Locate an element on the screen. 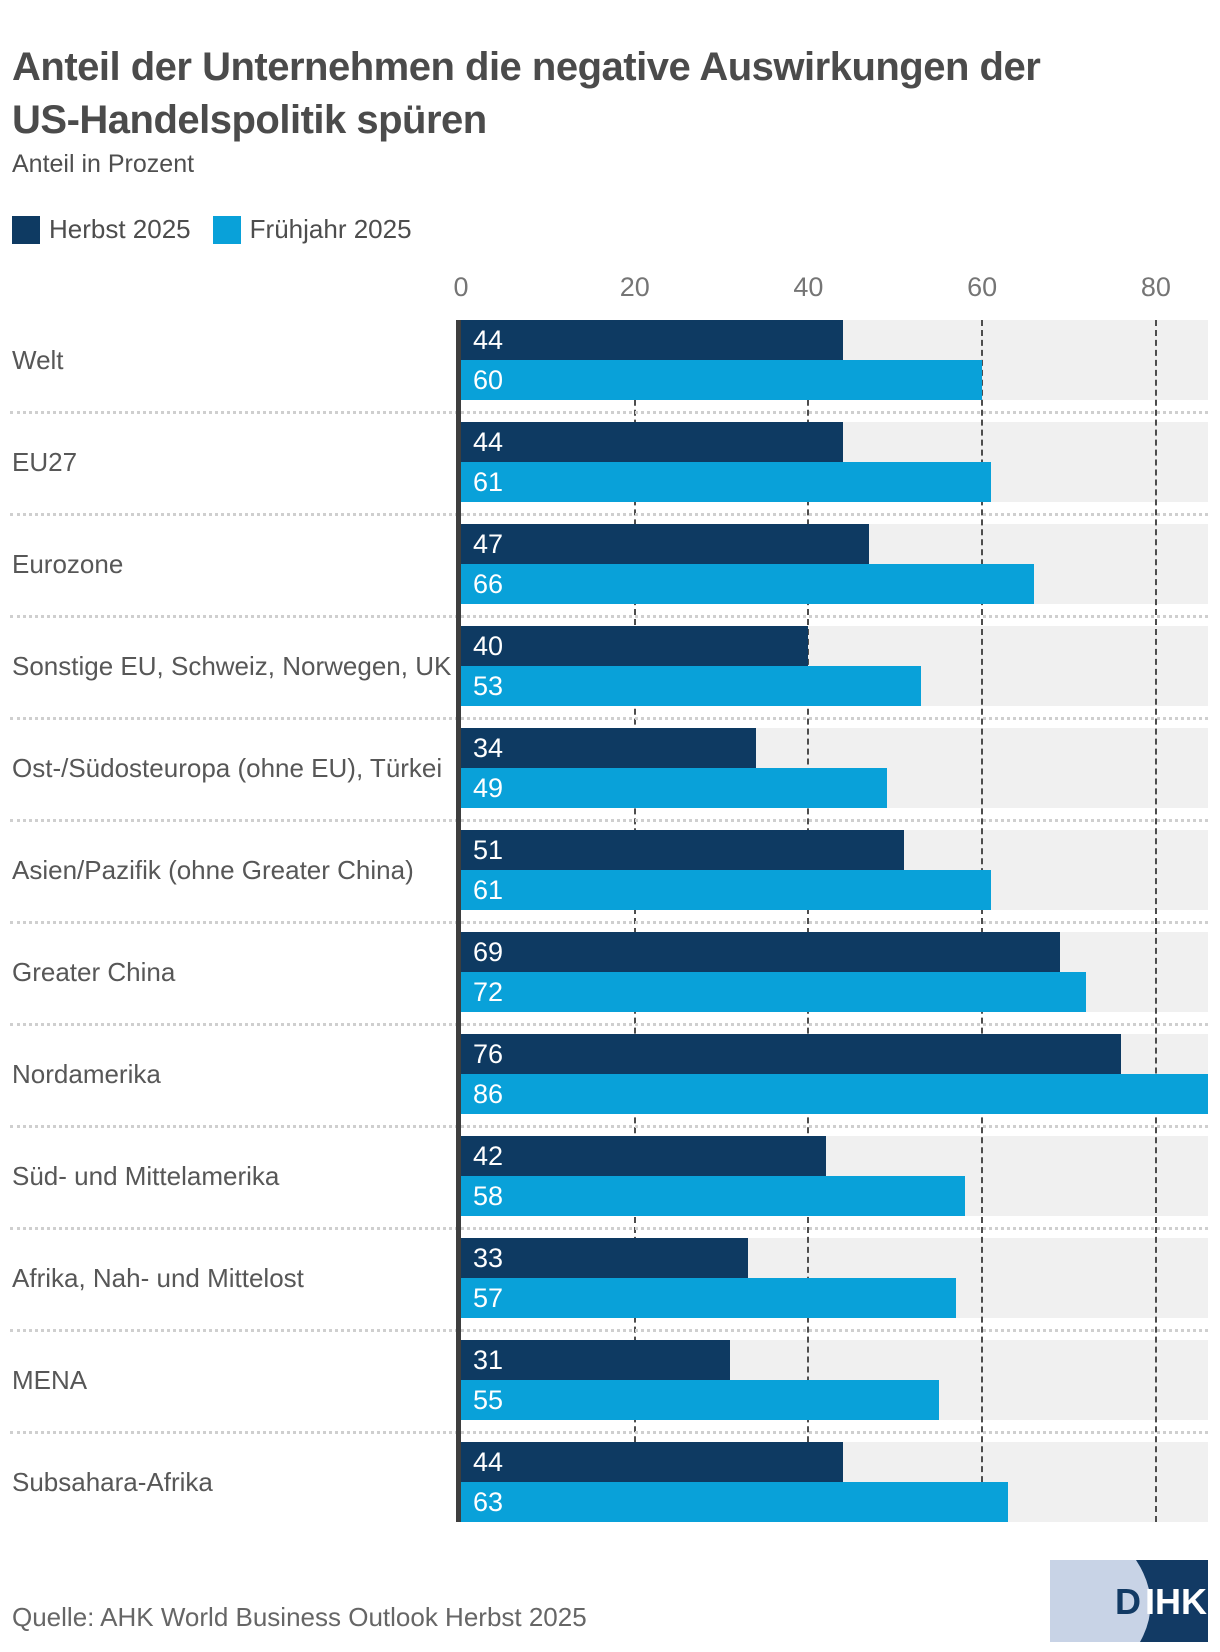 This screenshot has height=1652, width=1220. legend-swatch-fruehjahr-2025 is located at coordinates (226, 229).